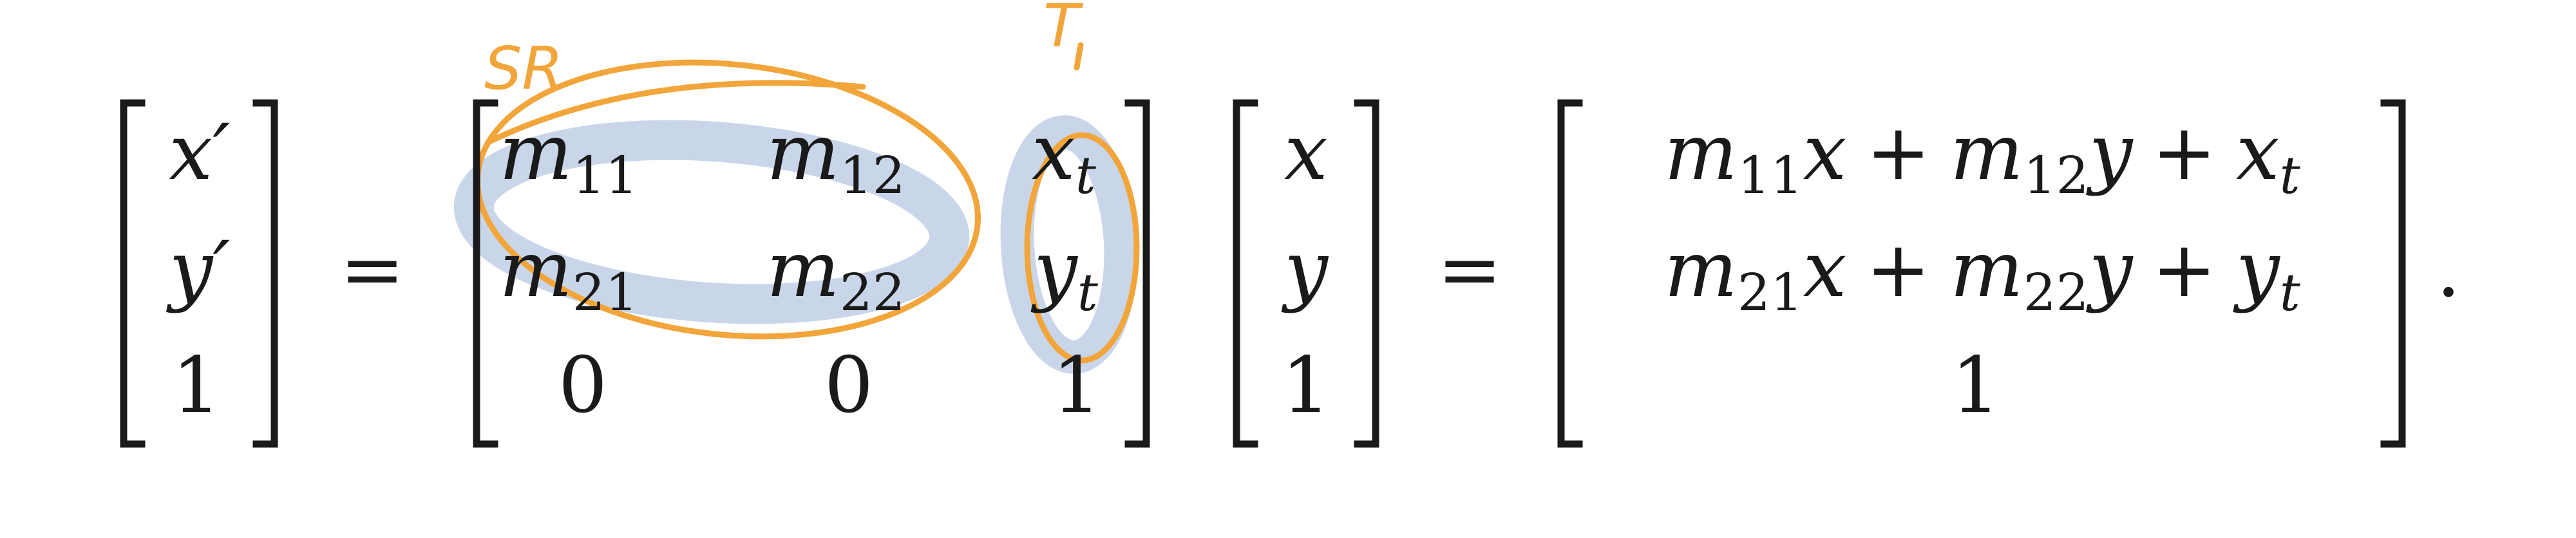  What do you see at coordinates (1306, 153) in the screenshot?
I see `vec-x: x` at bounding box center [1306, 153].